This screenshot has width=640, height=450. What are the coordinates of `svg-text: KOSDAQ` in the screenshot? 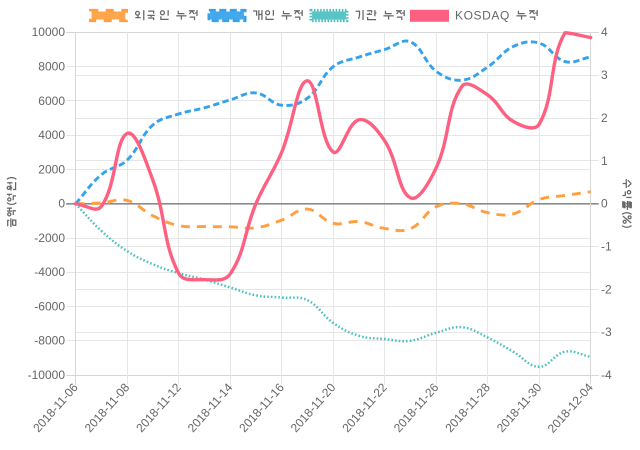 It's located at (482, 16).